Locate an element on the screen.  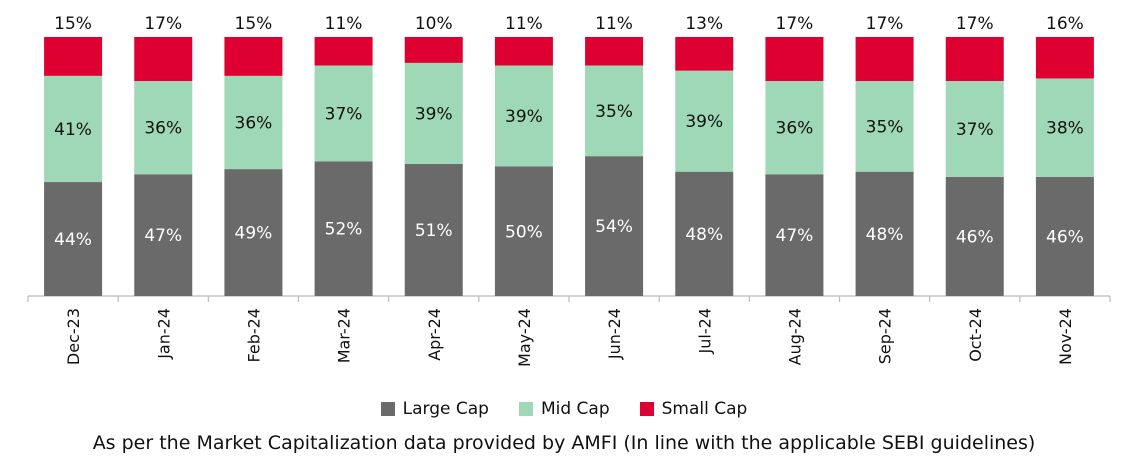
legend-item-small-cap: Small Cap is located at coordinates (693, 409).